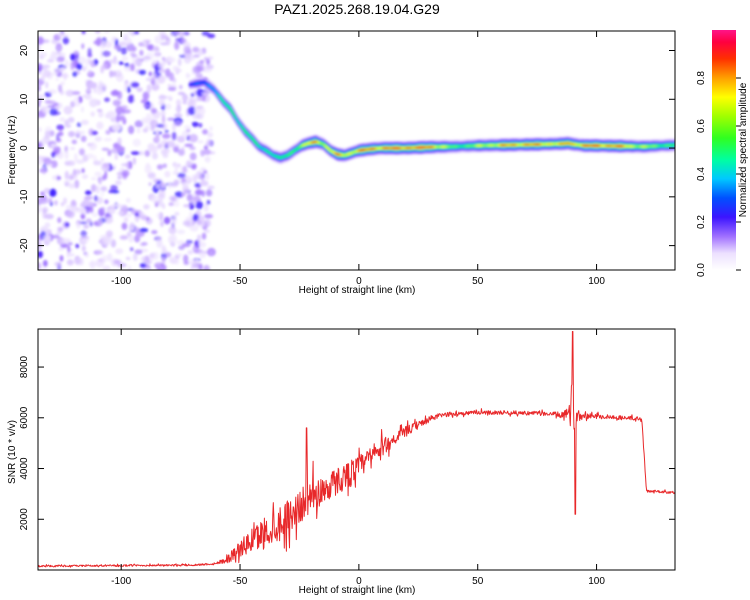 This screenshot has height=600, width=750. I want to click on colorbar-tick-label: 0.6, so click(701, 126).